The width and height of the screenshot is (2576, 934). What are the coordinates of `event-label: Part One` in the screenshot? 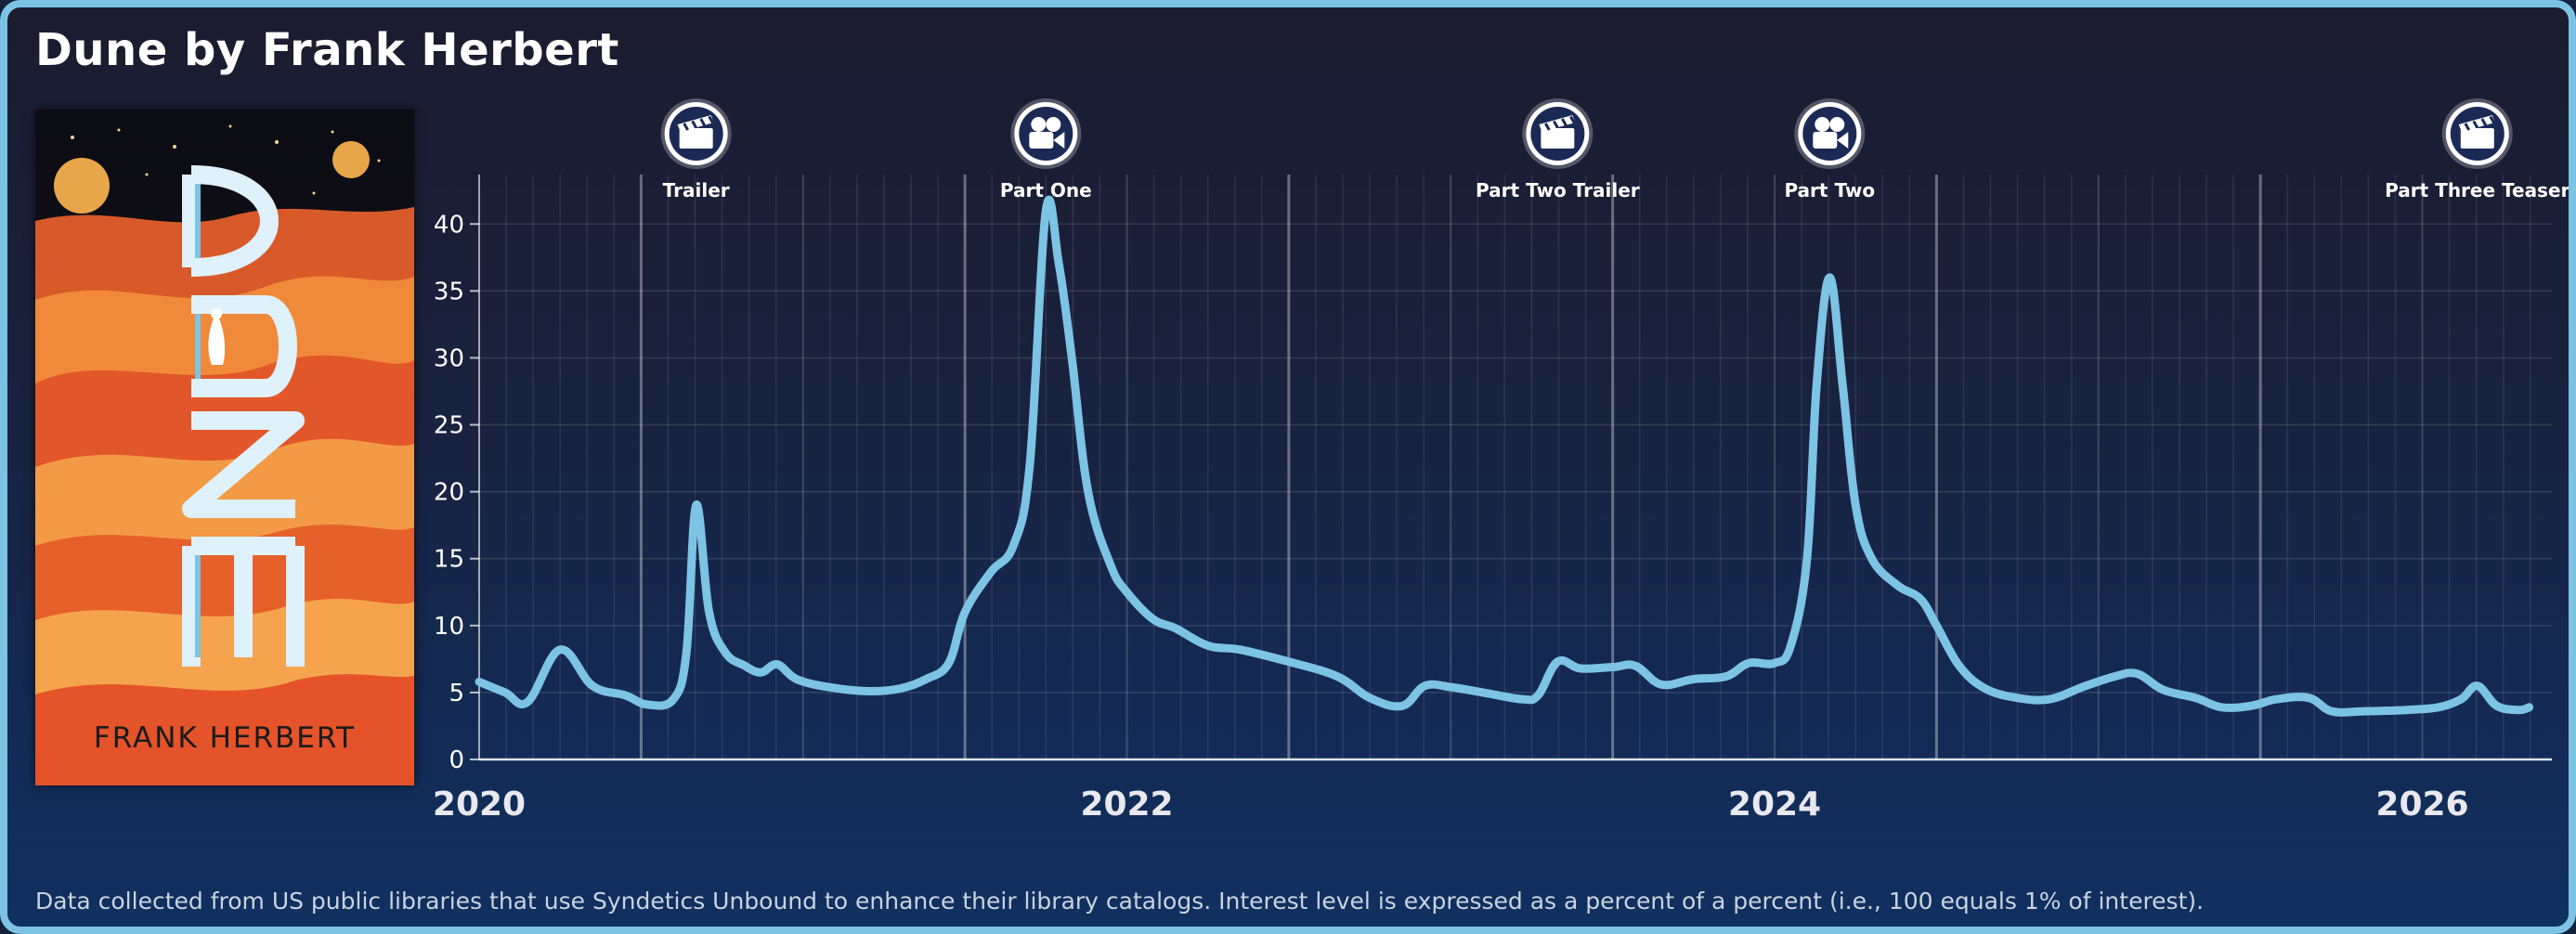 It's located at (1046, 190).